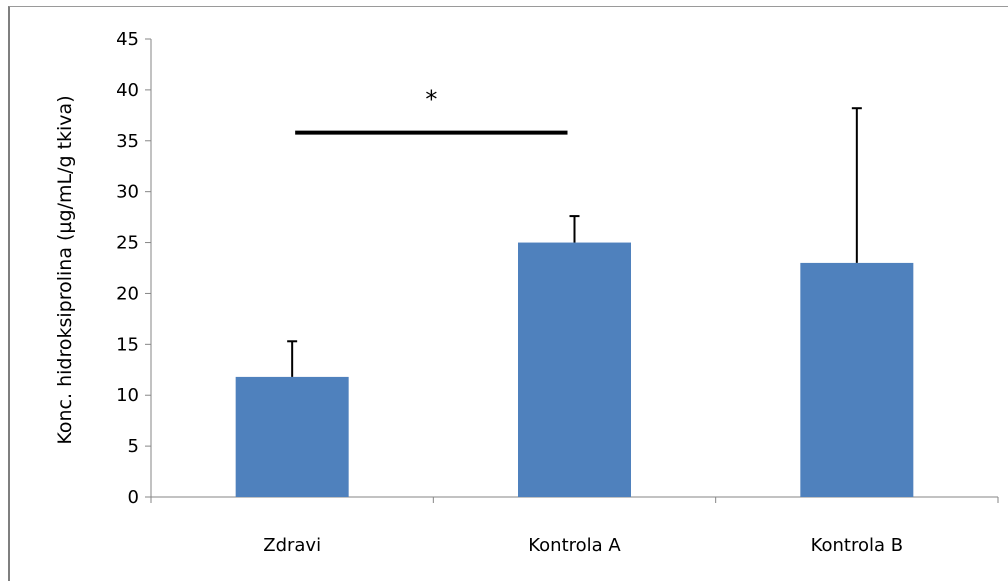 The image size is (1008, 586). Describe the element at coordinates (127, 344) in the screenshot. I see `y-tick-label: 15` at that location.